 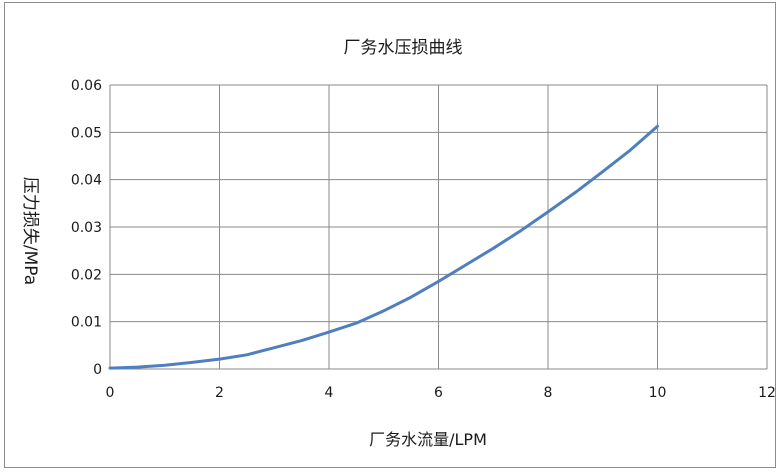 What do you see at coordinates (403, 48) in the screenshot?
I see `chart-title: 厂务水压损曲线` at bounding box center [403, 48].